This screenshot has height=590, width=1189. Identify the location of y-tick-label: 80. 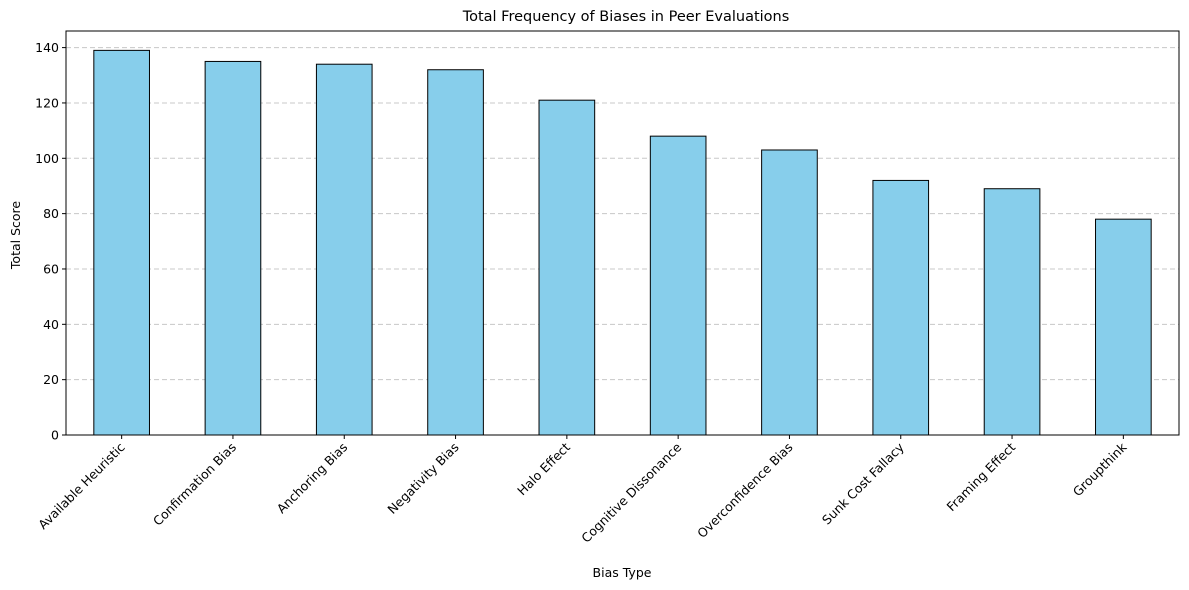
(51, 213).